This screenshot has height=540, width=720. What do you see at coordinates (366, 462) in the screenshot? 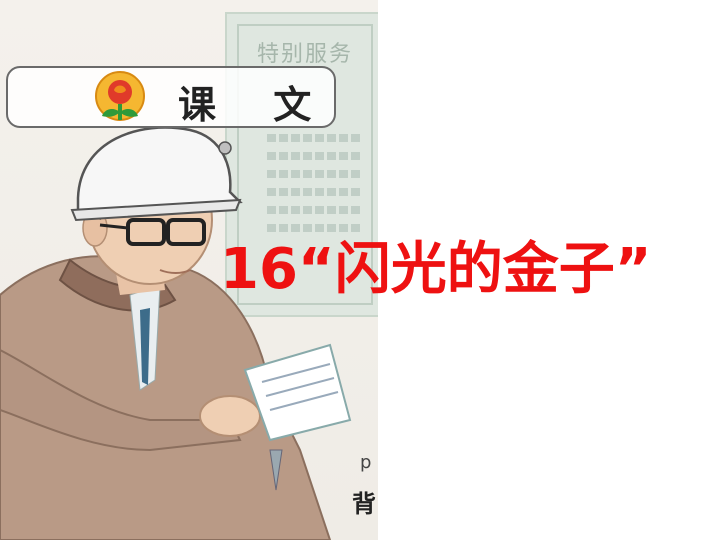
I see `page-fragment-top: p` at bounding box center [366, 462].